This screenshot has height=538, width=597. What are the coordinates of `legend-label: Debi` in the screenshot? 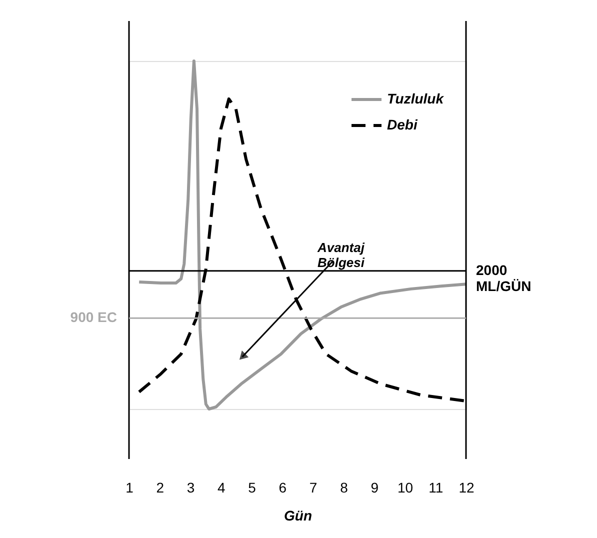 It's located at (402, 124).